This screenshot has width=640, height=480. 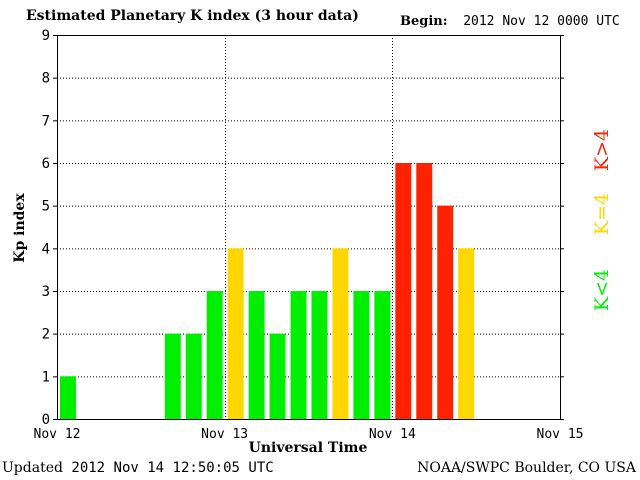 What do you see at coordinates (526, 468) in the screenshot?
I see `credit-text: NOAA/SWPC Boulder, CO USA` at bounding box center [526, 468].